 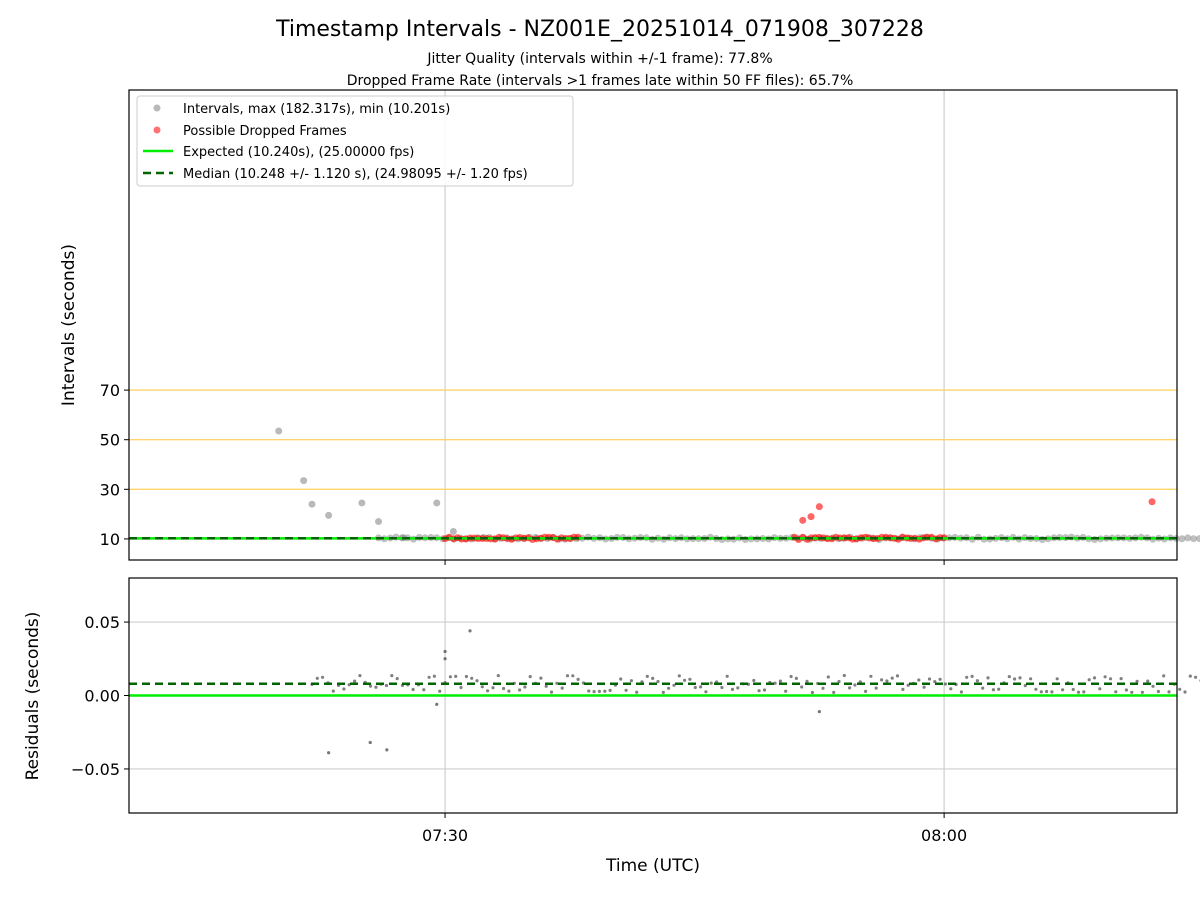 I want to click on y-tick-label: −0.05, so click(x=95, y=769).